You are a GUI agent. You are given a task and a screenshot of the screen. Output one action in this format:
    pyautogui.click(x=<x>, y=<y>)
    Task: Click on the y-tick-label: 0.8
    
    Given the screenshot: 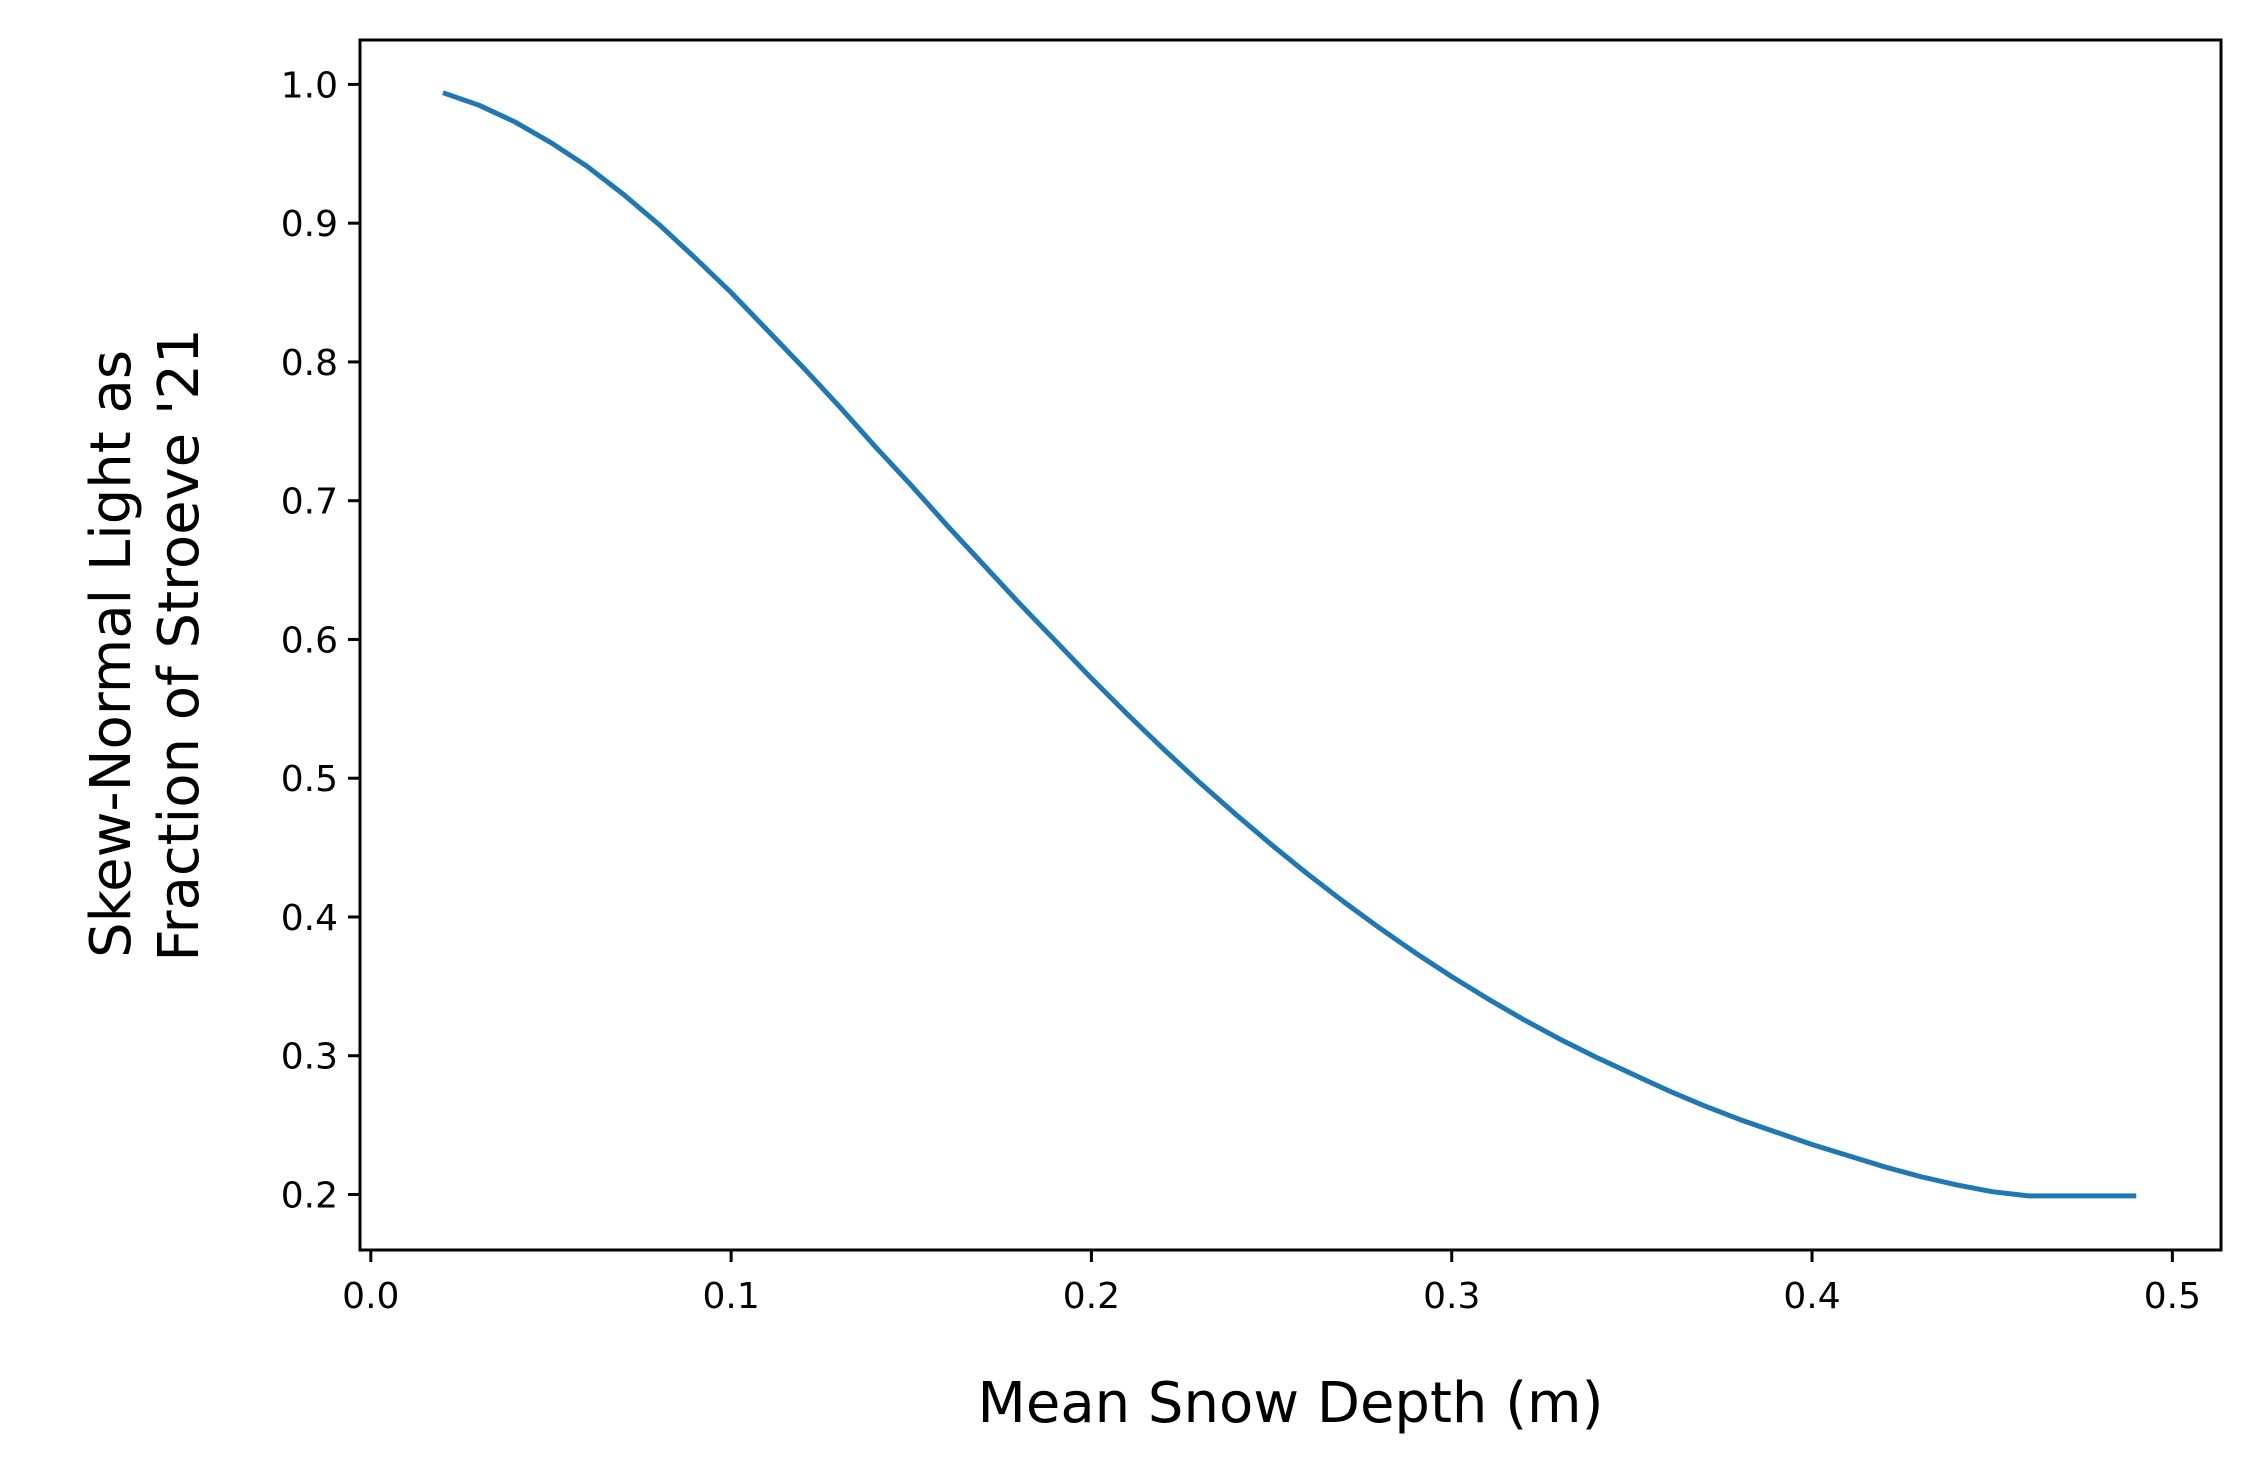 What is the action you would take?
    pyautogui.click(x=309, y=363)
    